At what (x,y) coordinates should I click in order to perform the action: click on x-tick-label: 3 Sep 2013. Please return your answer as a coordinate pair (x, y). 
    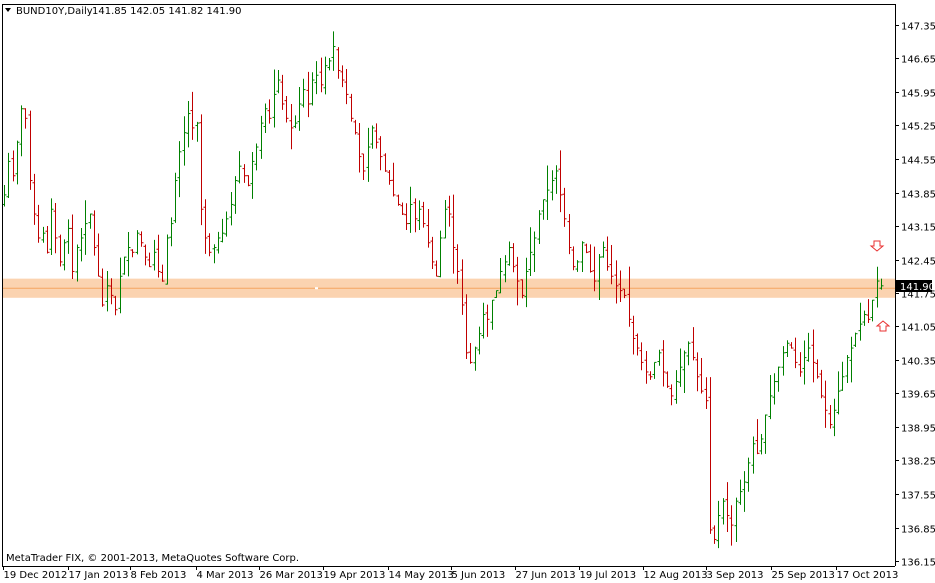
    Looking at the image, I should click on (735, 575).